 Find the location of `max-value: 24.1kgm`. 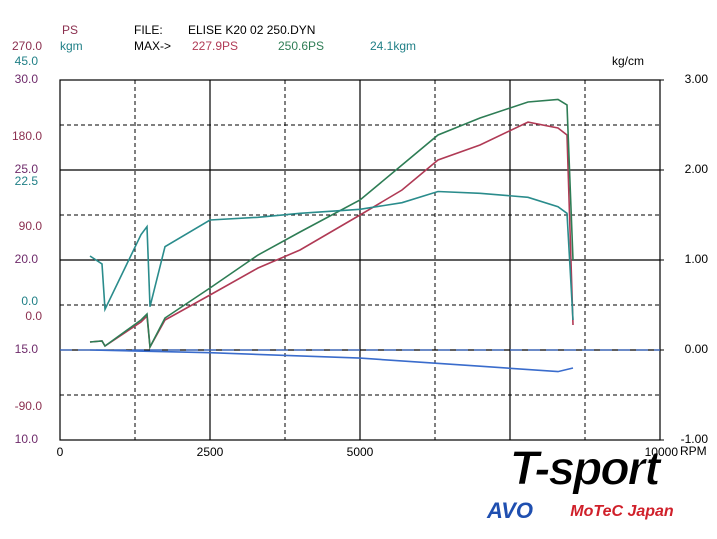

max-value: 24.1kgm is located at coordinates (393, 46).